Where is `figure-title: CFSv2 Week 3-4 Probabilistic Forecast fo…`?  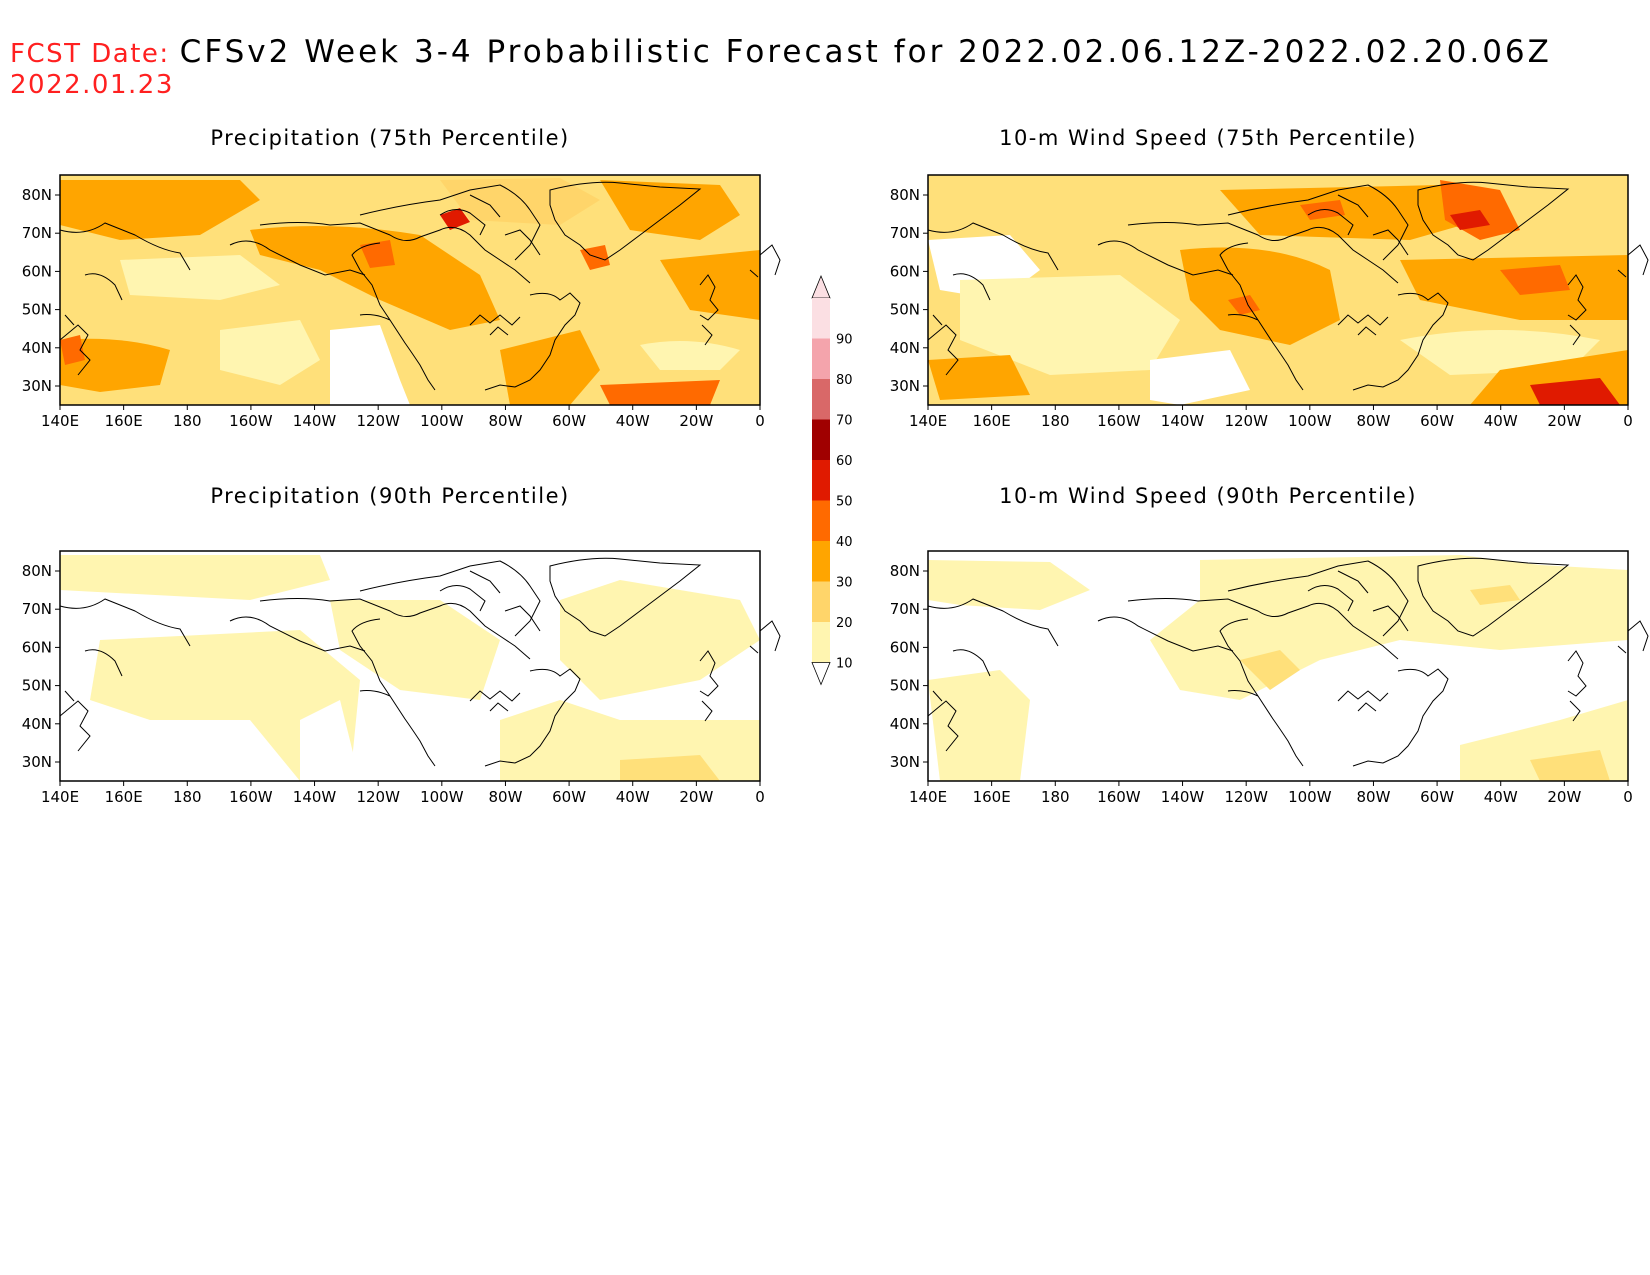
figure-title: CFSv2 Week 3-4 Probabilistic Forecast fo… is located at coordinates (865, 52).